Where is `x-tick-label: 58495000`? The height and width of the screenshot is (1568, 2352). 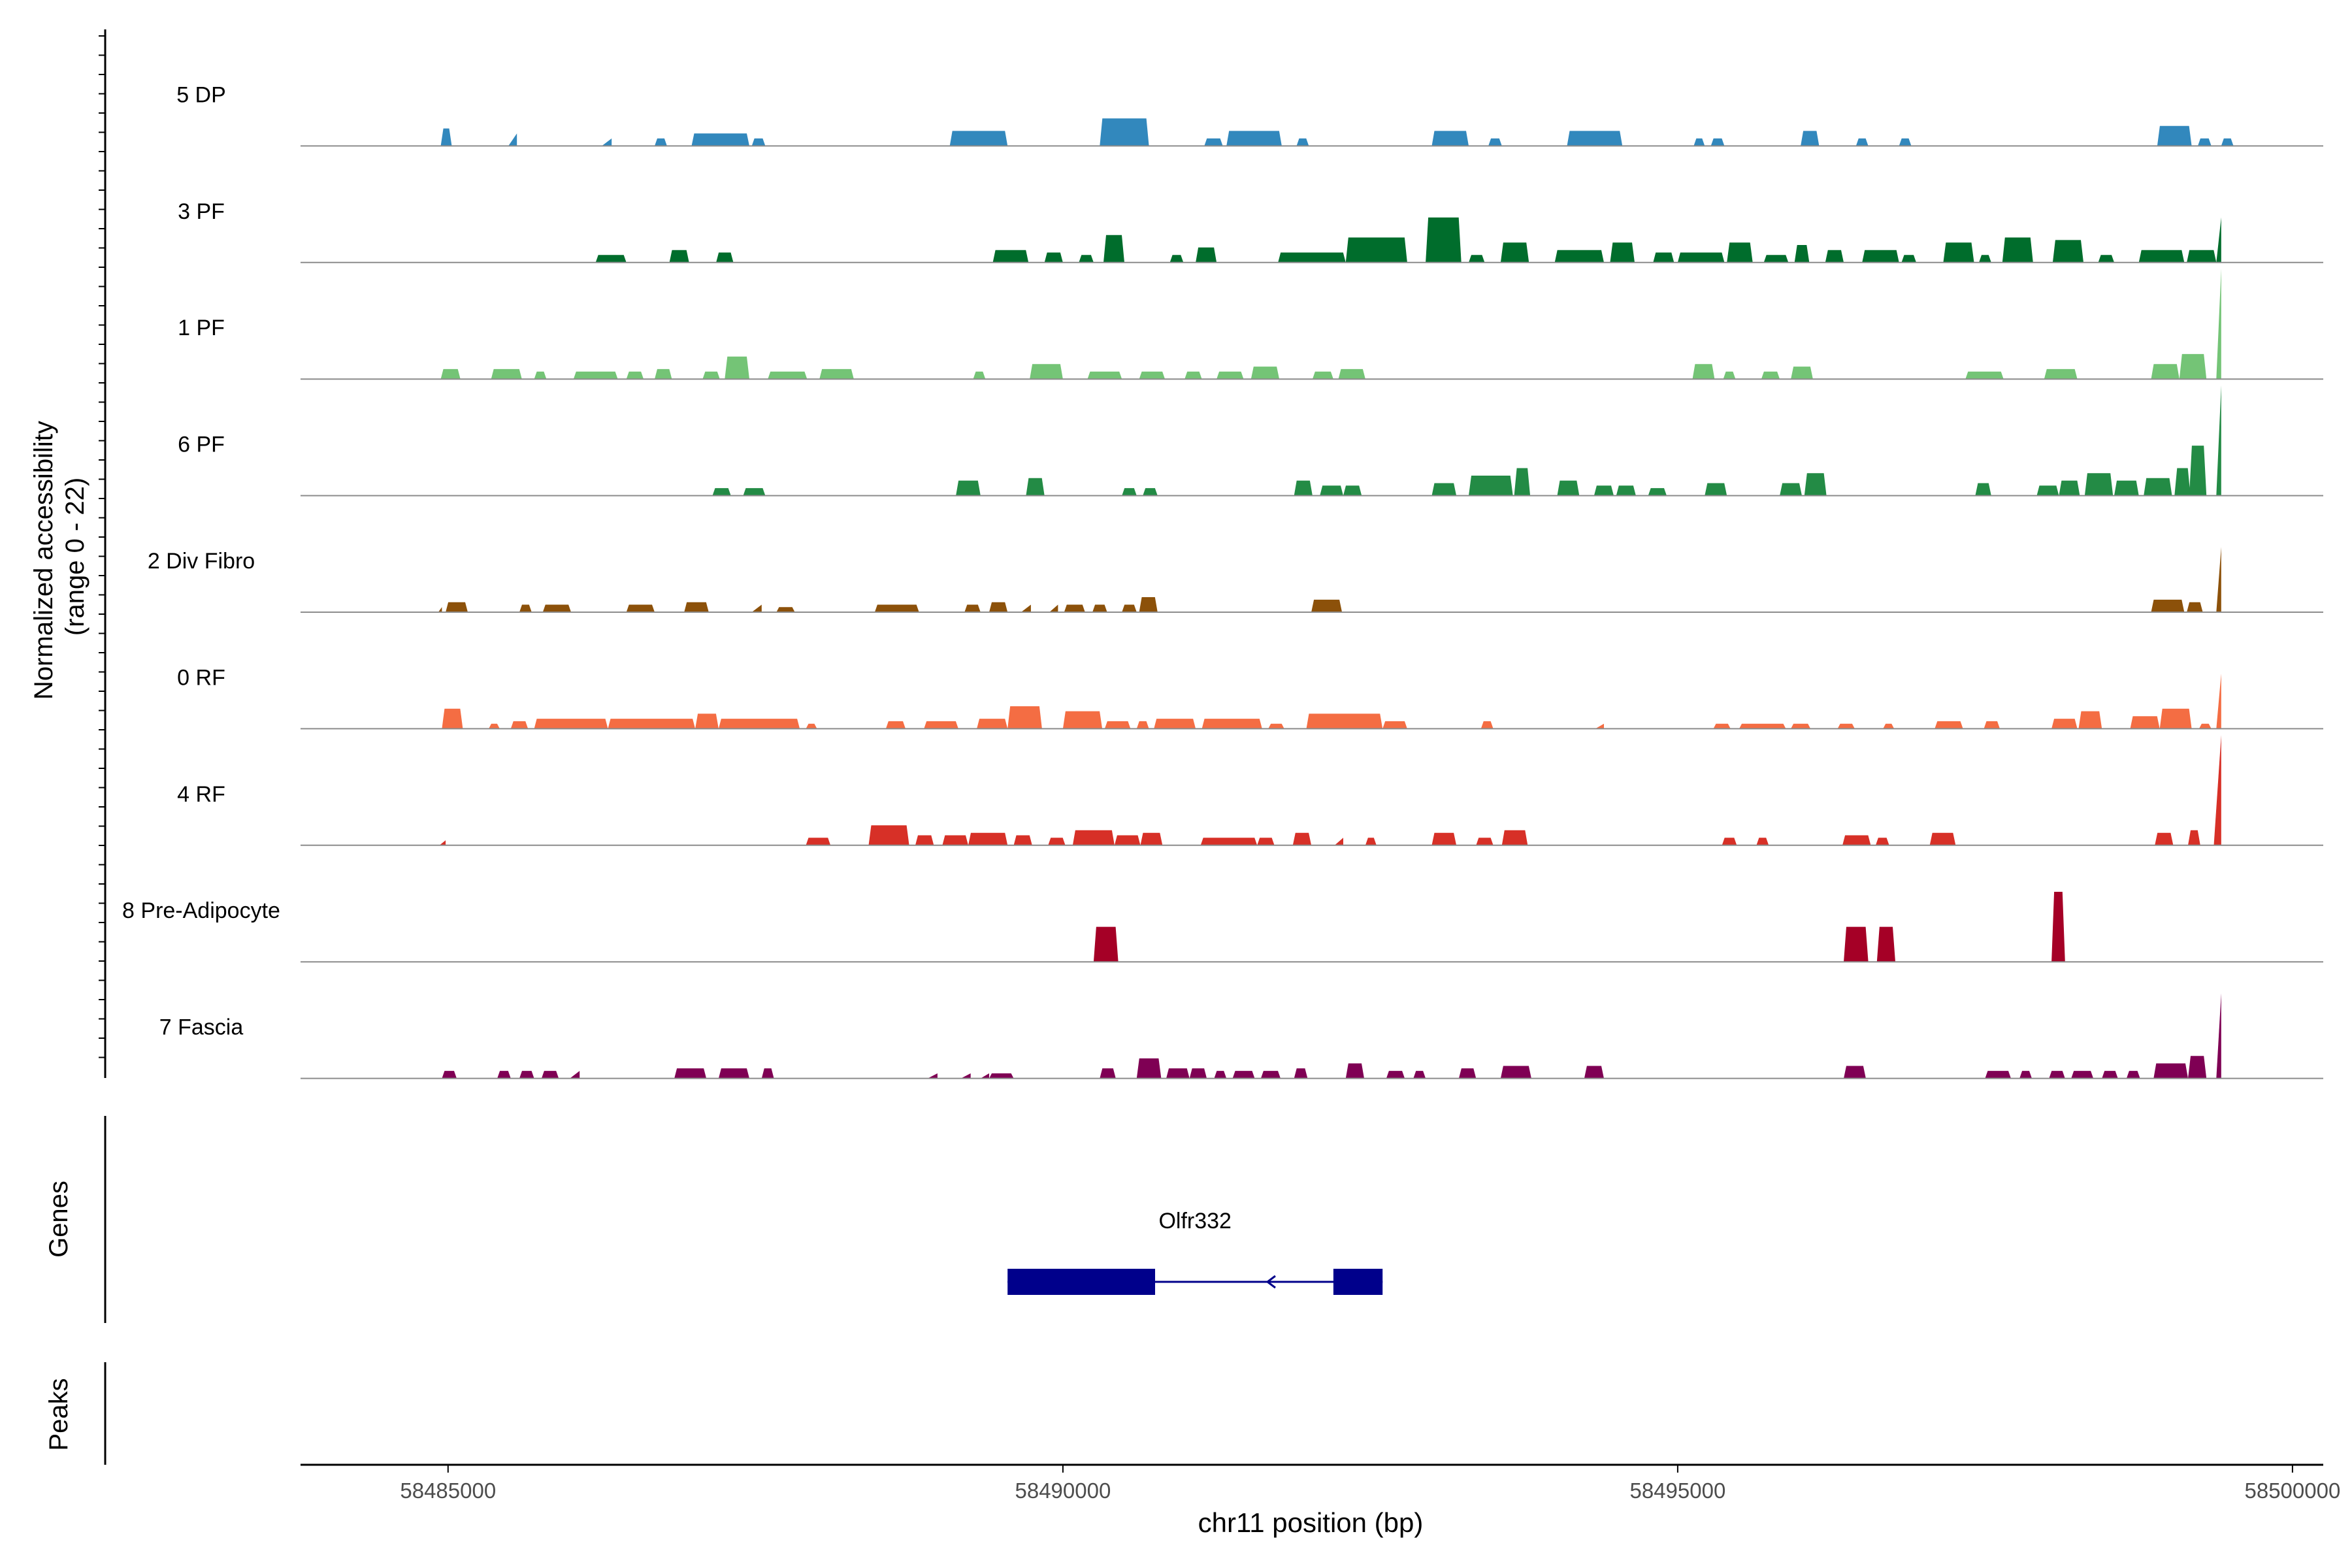 x-tick-label: 58495000 is located at coordinates (1677, 1490).